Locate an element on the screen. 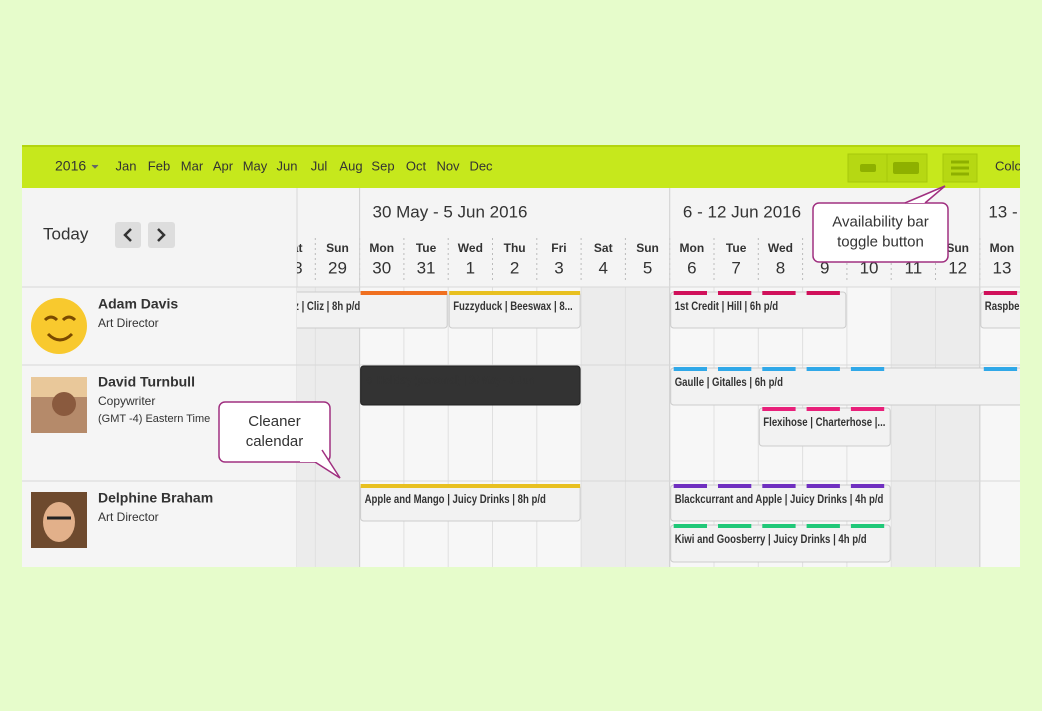 This screenshot has height=711, width=1042. dropdown-caret is located at coordinates (95, 166).